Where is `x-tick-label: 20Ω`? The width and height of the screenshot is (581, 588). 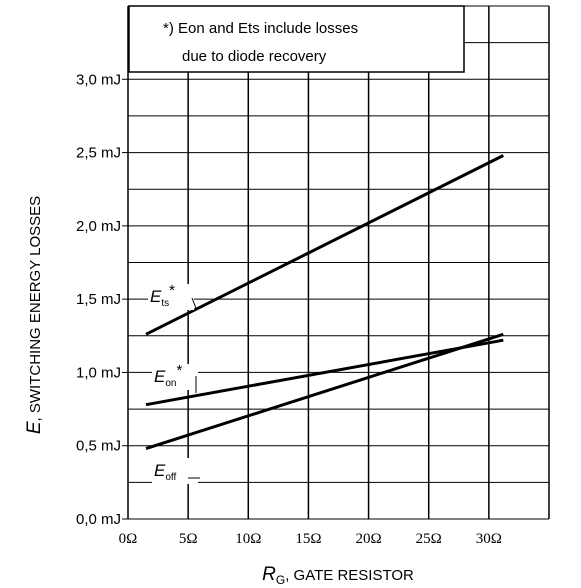 x-tick-label: 20Ω is located at coordinates (368, 539).